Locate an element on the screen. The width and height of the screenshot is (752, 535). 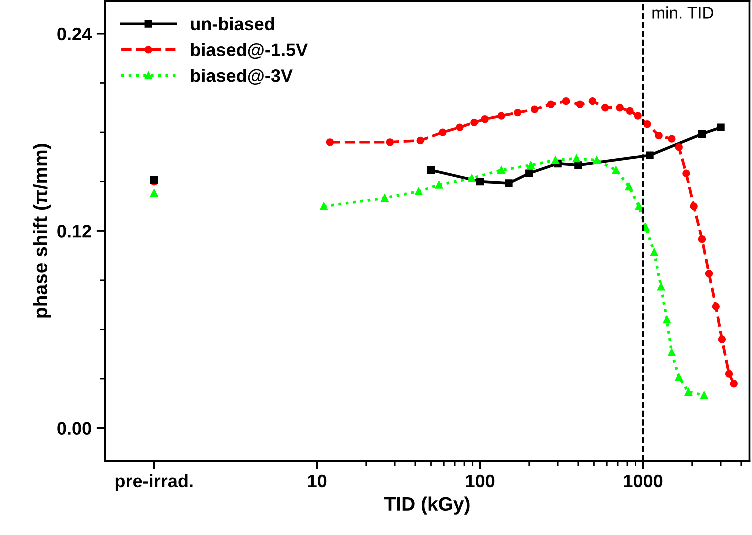
legend-label: biased@-1.5V is located at coordinates (249, 51).